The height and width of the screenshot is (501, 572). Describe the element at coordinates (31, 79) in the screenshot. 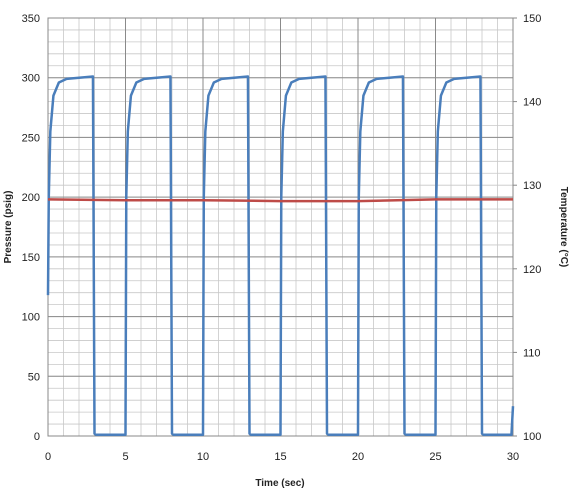

I see `y-tick-label: 300` at that location.